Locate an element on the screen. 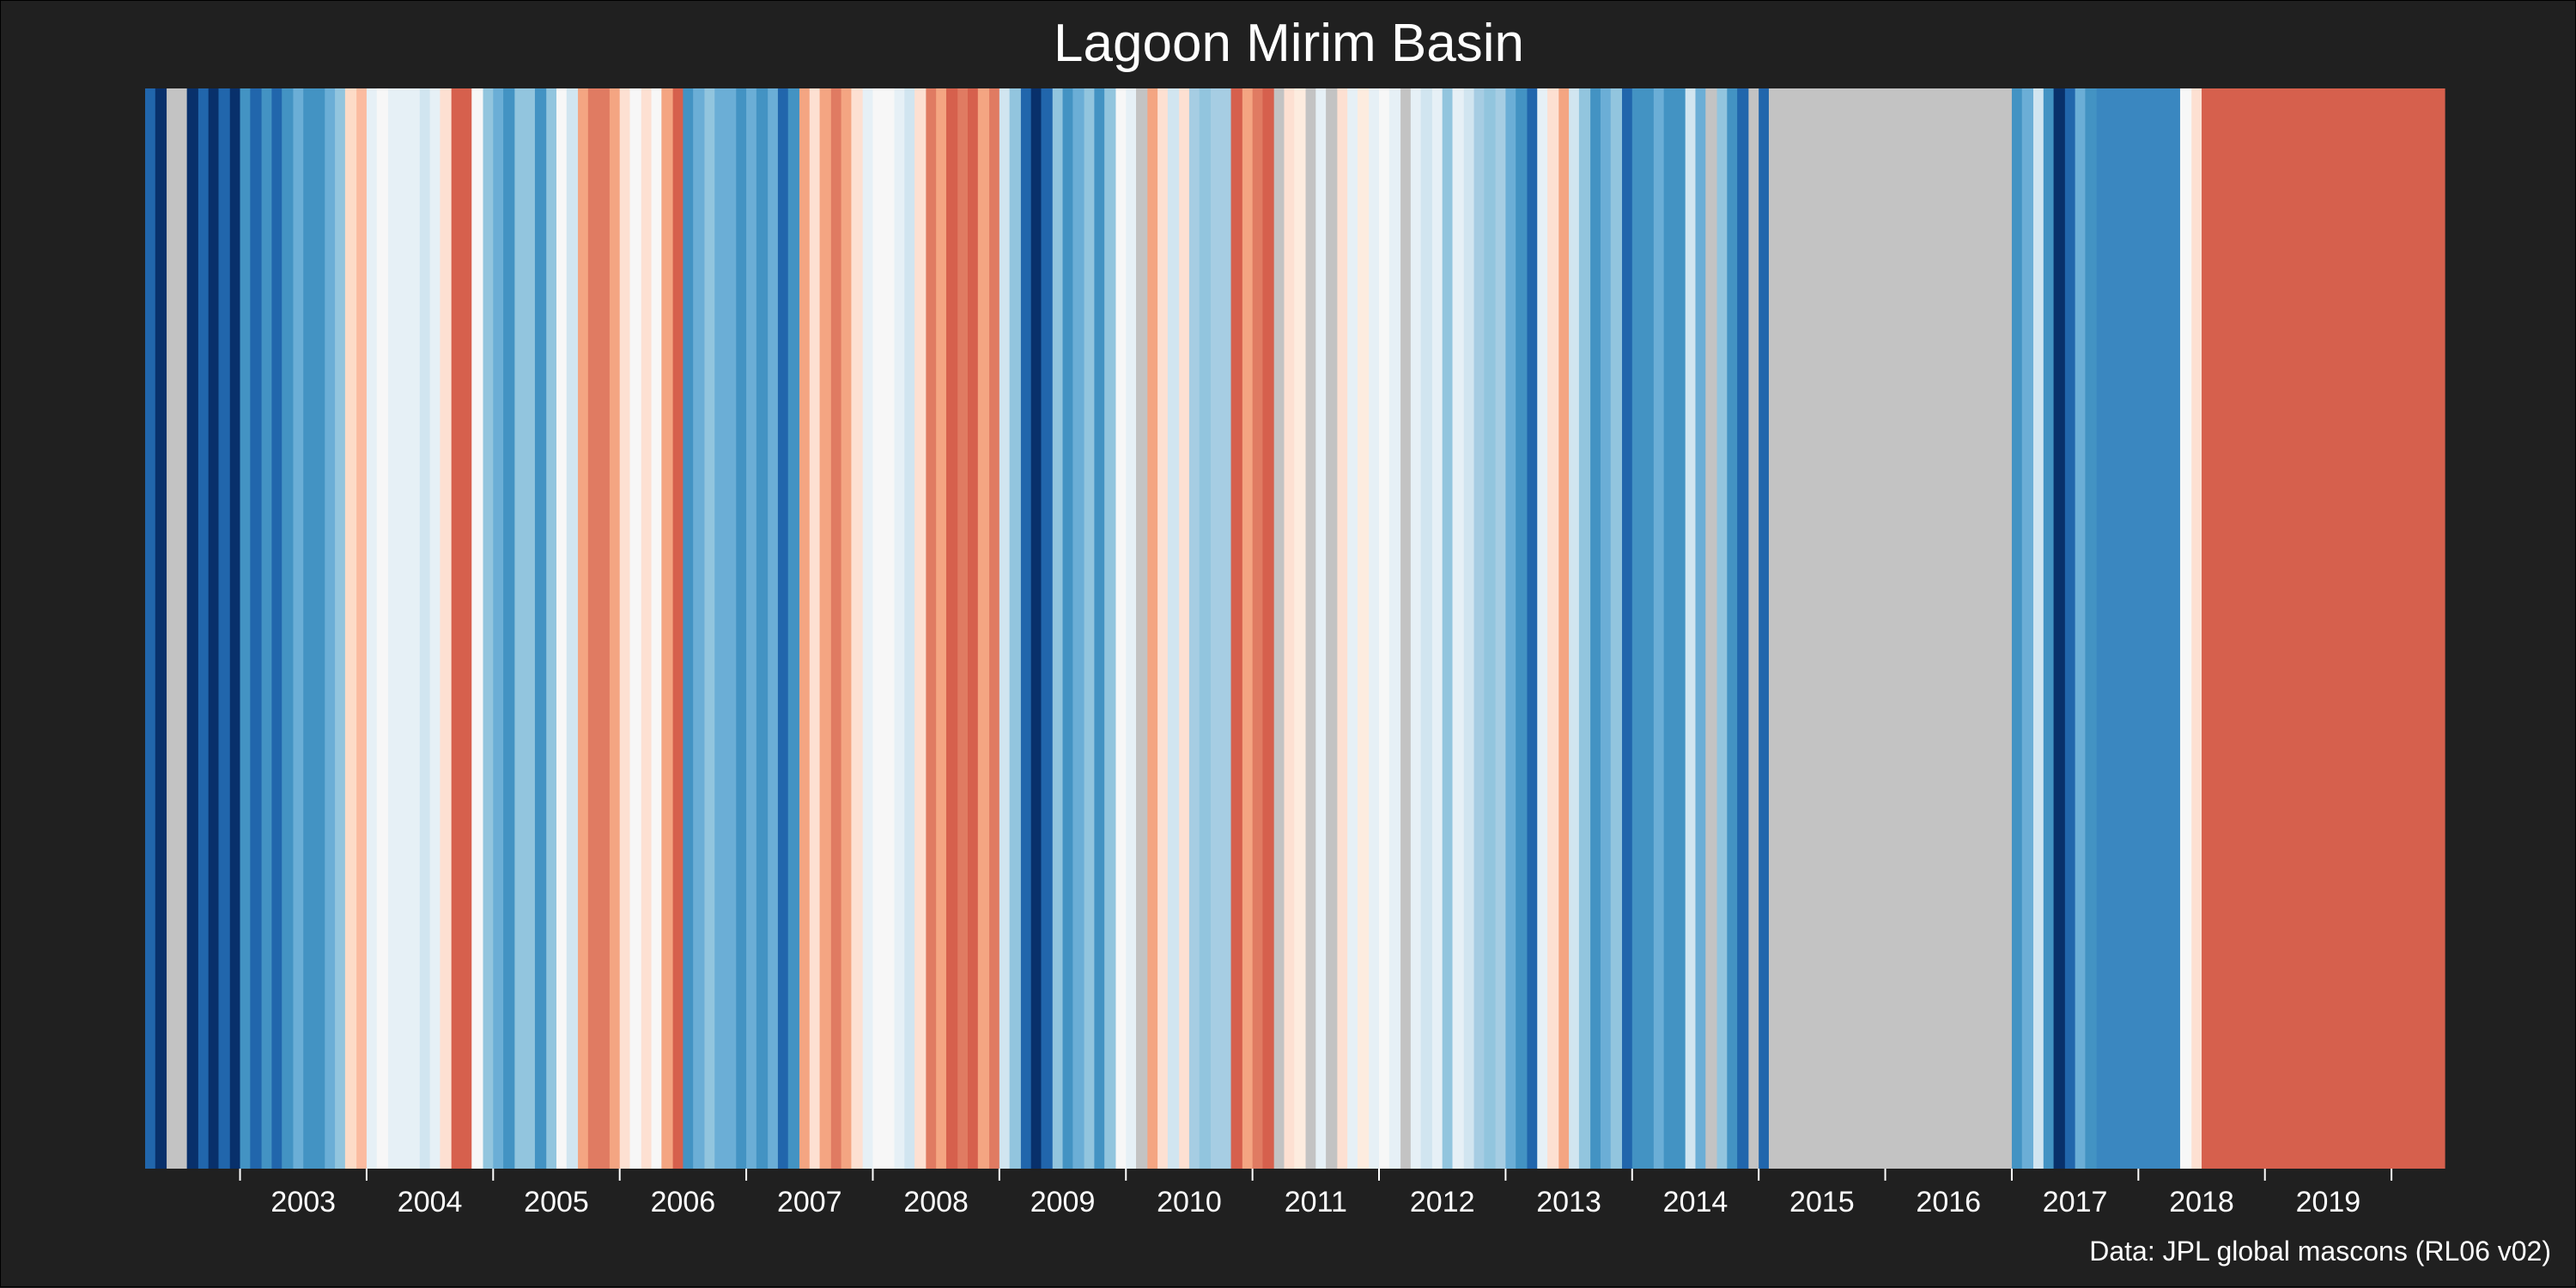 This screenshot has width=2576, height=1288. x-tick-label: 2005 is located at coordinates (556, 1202).